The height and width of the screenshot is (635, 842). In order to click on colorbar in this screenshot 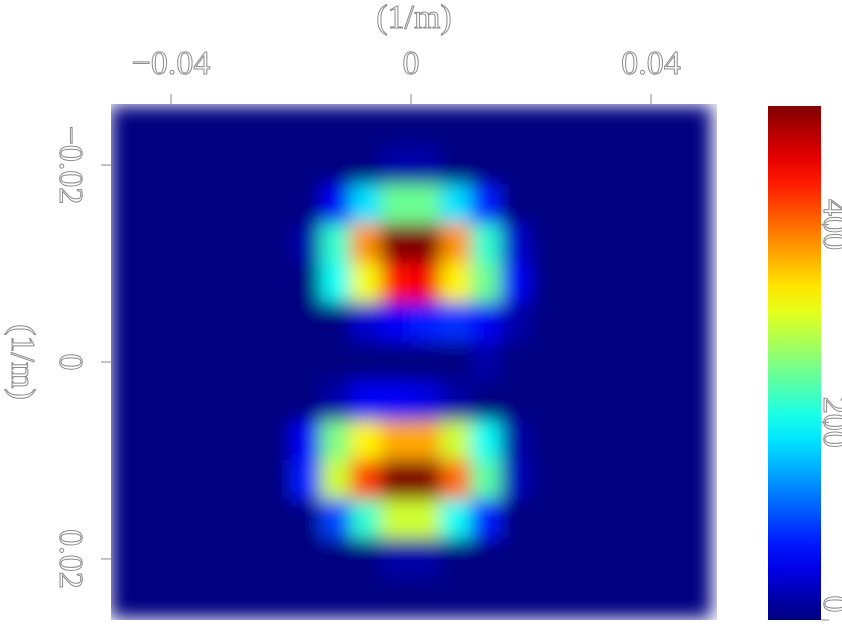, I will do `click(794, 363)`.